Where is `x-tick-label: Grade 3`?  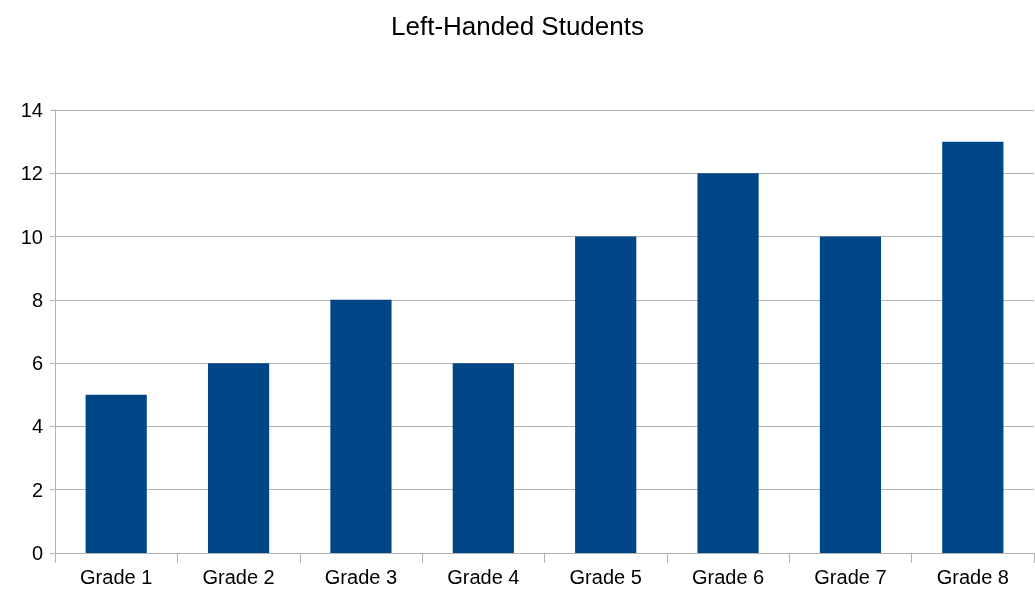
x-tick-label: Grade 3 is located at coordinates (361, 577).